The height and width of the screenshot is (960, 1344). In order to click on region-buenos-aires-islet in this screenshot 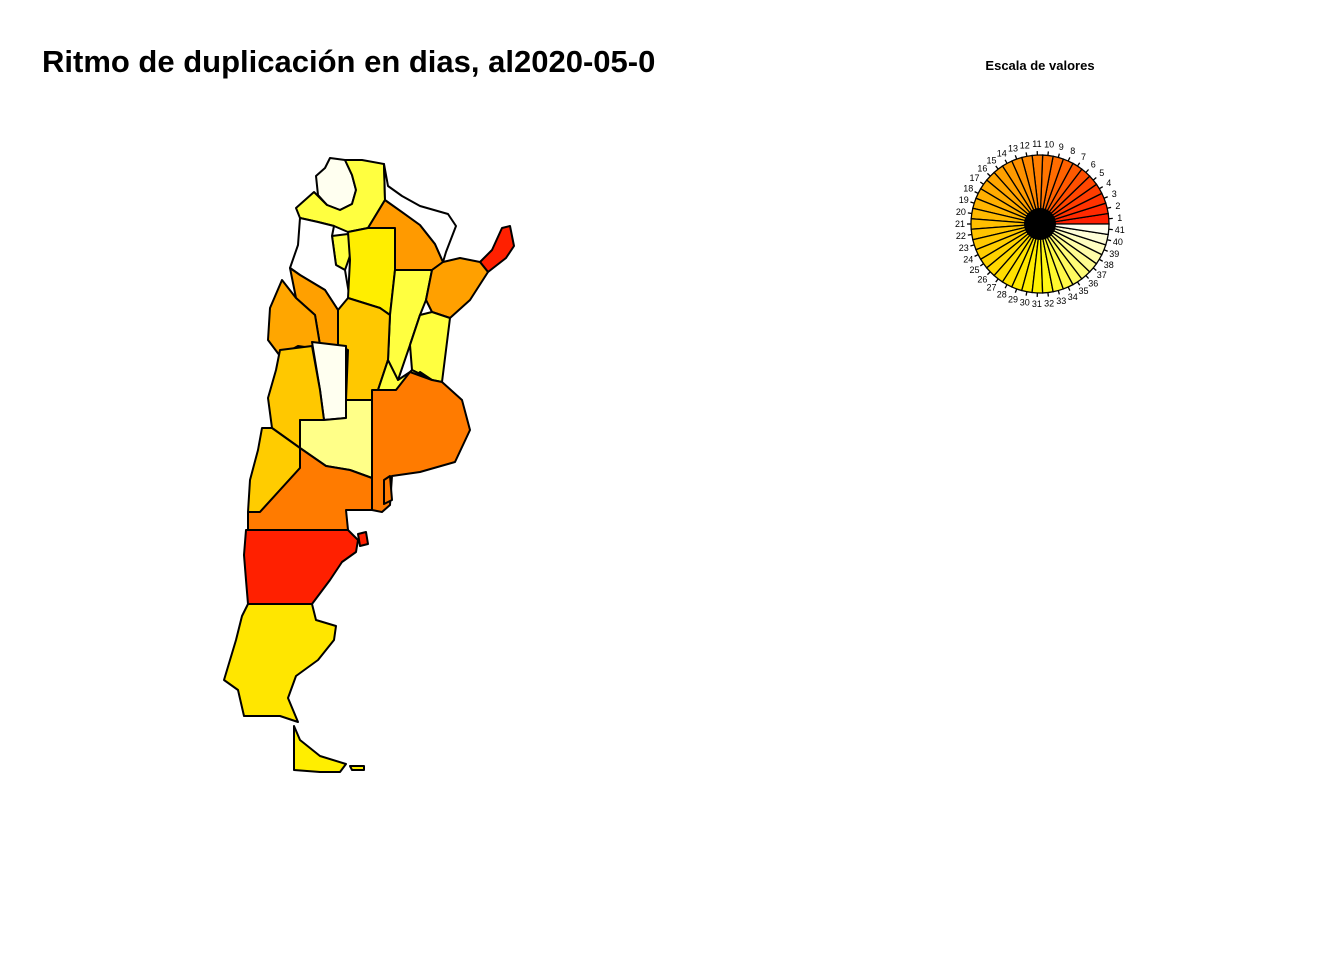, I will do `click(388, 490)`.